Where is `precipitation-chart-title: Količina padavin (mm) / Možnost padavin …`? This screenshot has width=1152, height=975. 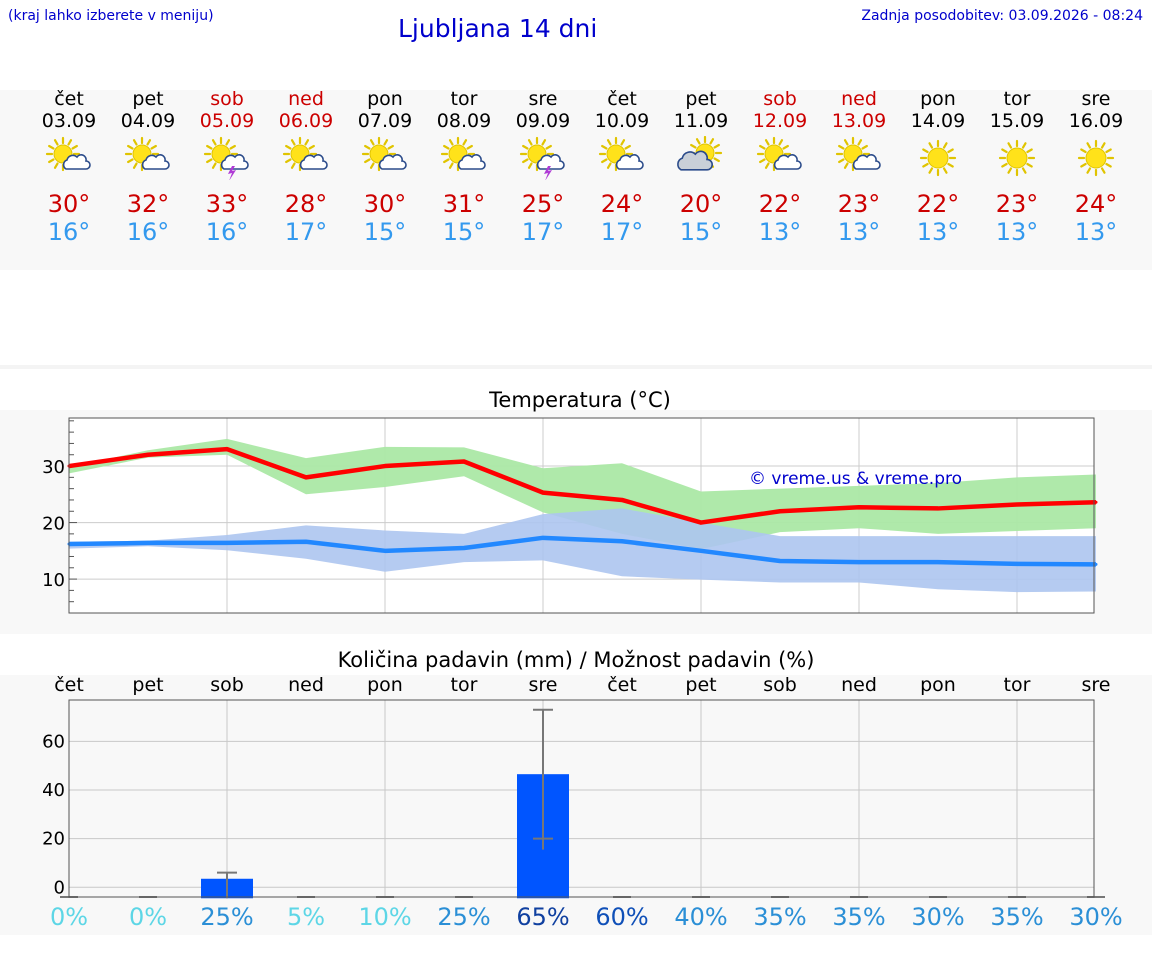 precipitation-chart-title: Količina padavin (mm) / Možnost padavin … is located at coordinates (576, 660).